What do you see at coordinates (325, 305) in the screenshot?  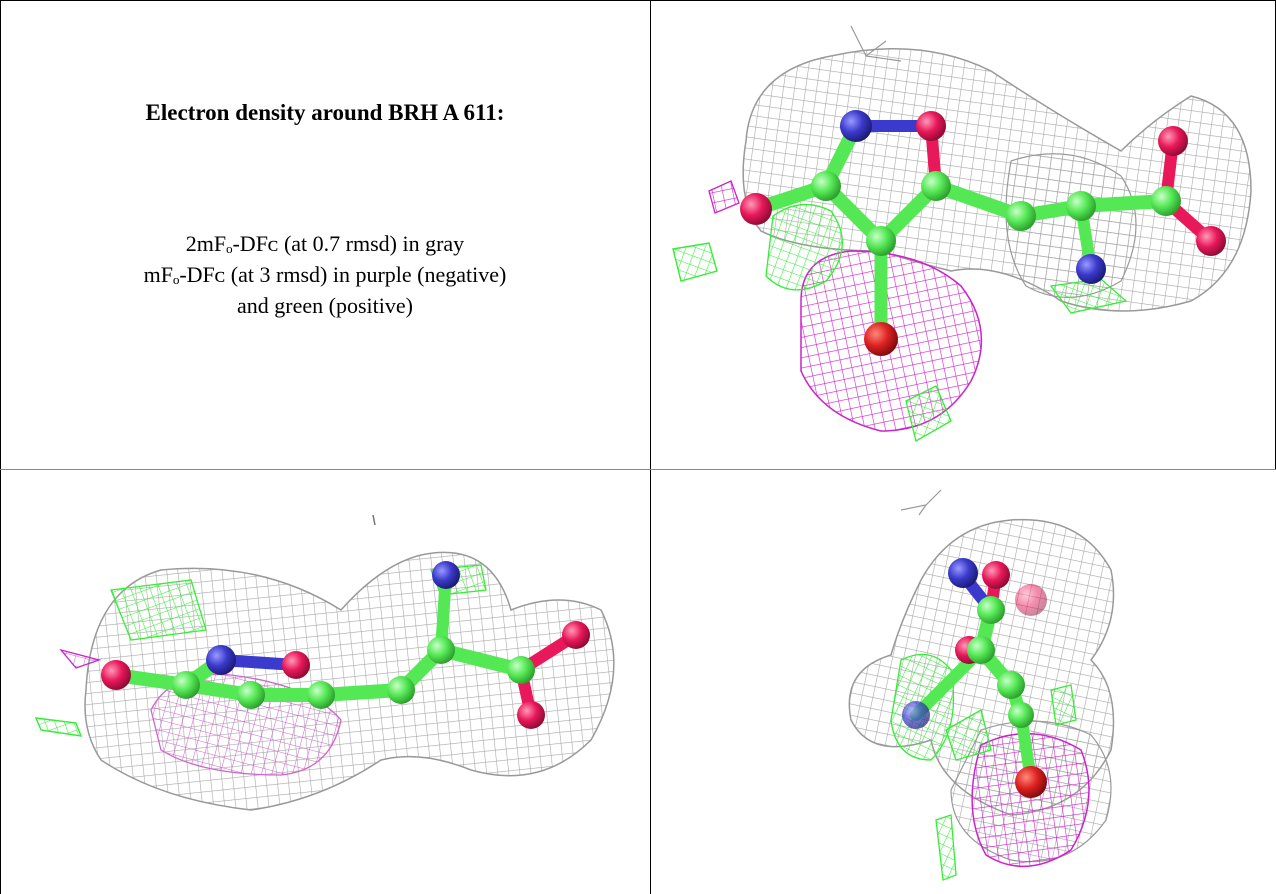 I see `caption-line-3: and green (positive)` at bounding box center [325, 305].